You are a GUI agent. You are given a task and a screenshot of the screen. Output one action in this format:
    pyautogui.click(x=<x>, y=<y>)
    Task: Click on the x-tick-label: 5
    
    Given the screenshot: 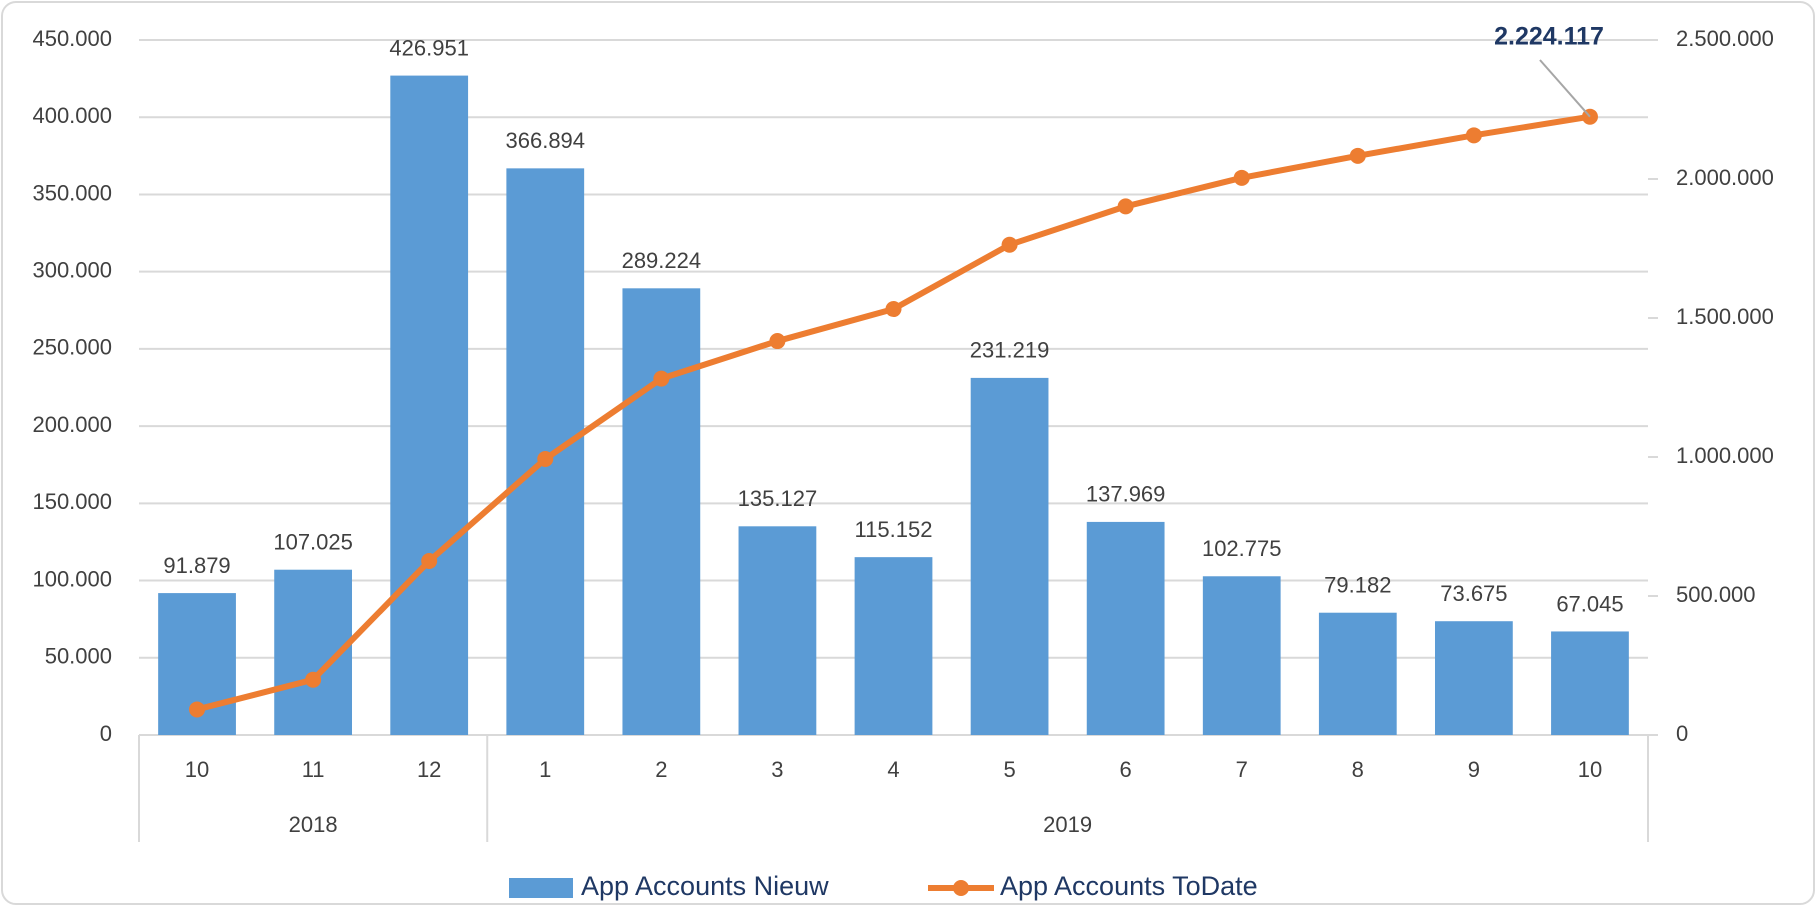 What is the action you would take?
    pyautogui.click(x=1009, y=769)
    